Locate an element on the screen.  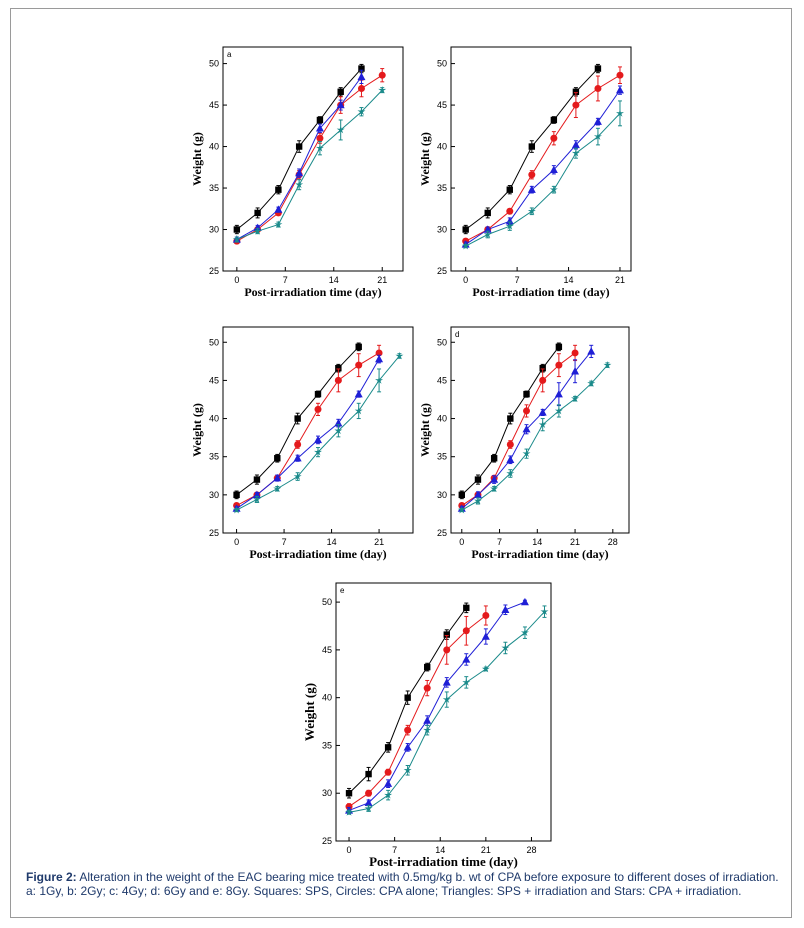
panel-b-xtick-label: 21 is located at coordinates (620, 280).